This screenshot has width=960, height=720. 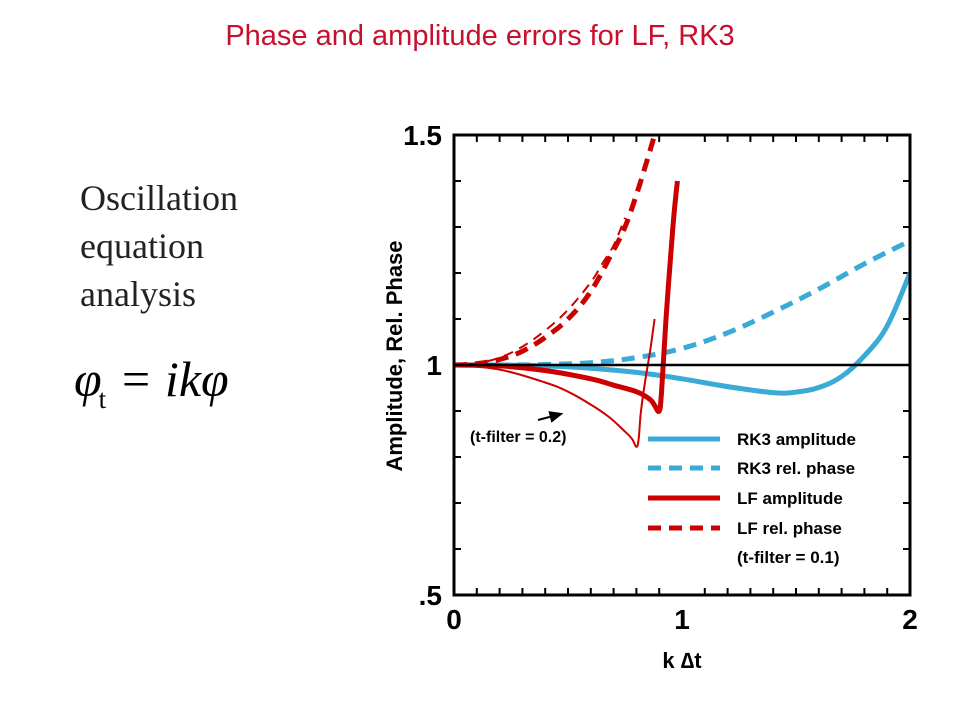 What do you see at coordinates (788, 557) in the screenshot?
I see `legend-label-t-filter: (t-filter = 0.1)` at bounding box center [788, 557].